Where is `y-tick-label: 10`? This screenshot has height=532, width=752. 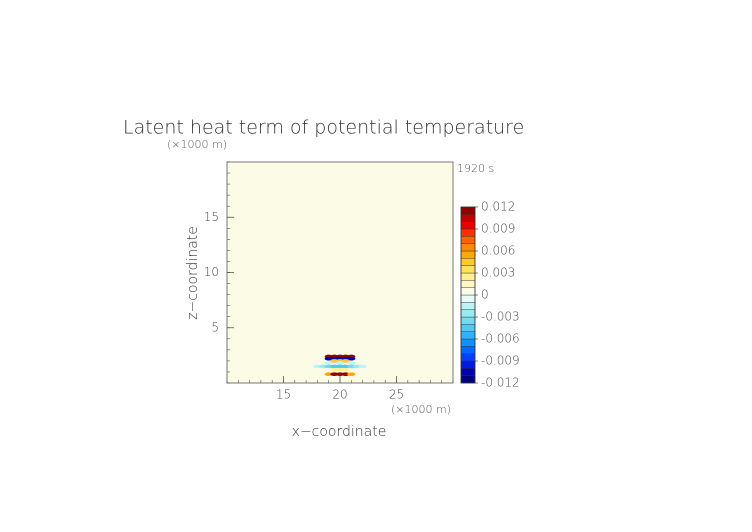 y-tick-label: 10 is located at coordinates (211, 272).